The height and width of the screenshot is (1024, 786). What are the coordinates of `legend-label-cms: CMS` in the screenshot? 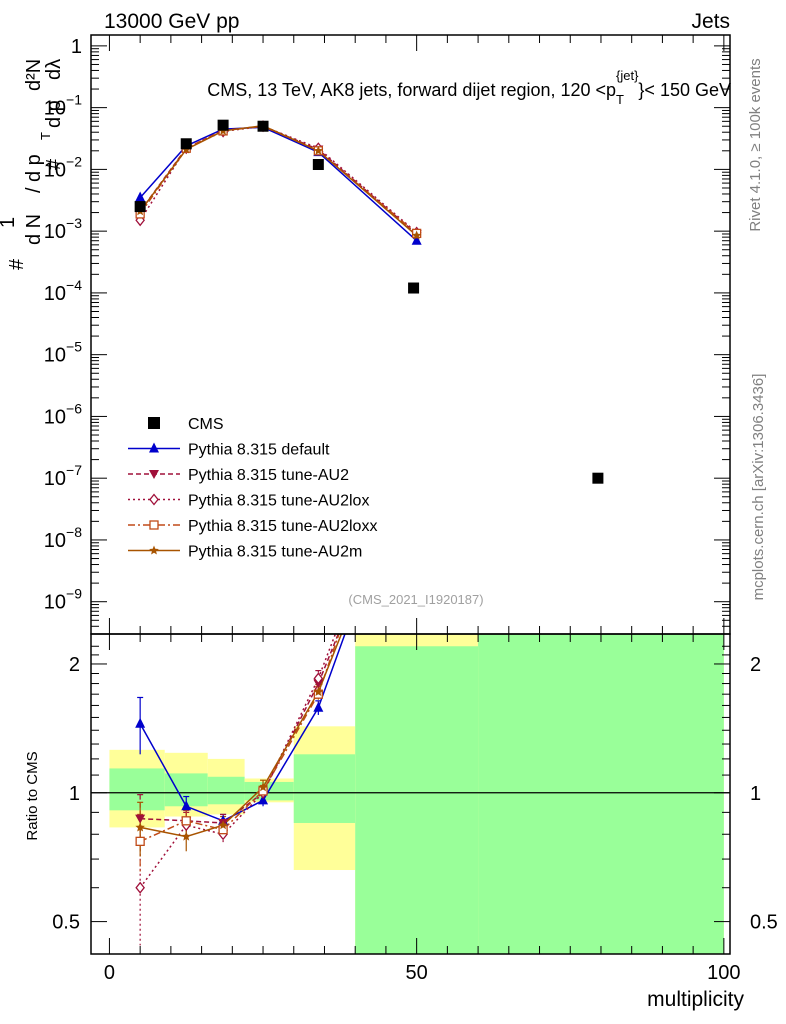 It's located at (206, 424).